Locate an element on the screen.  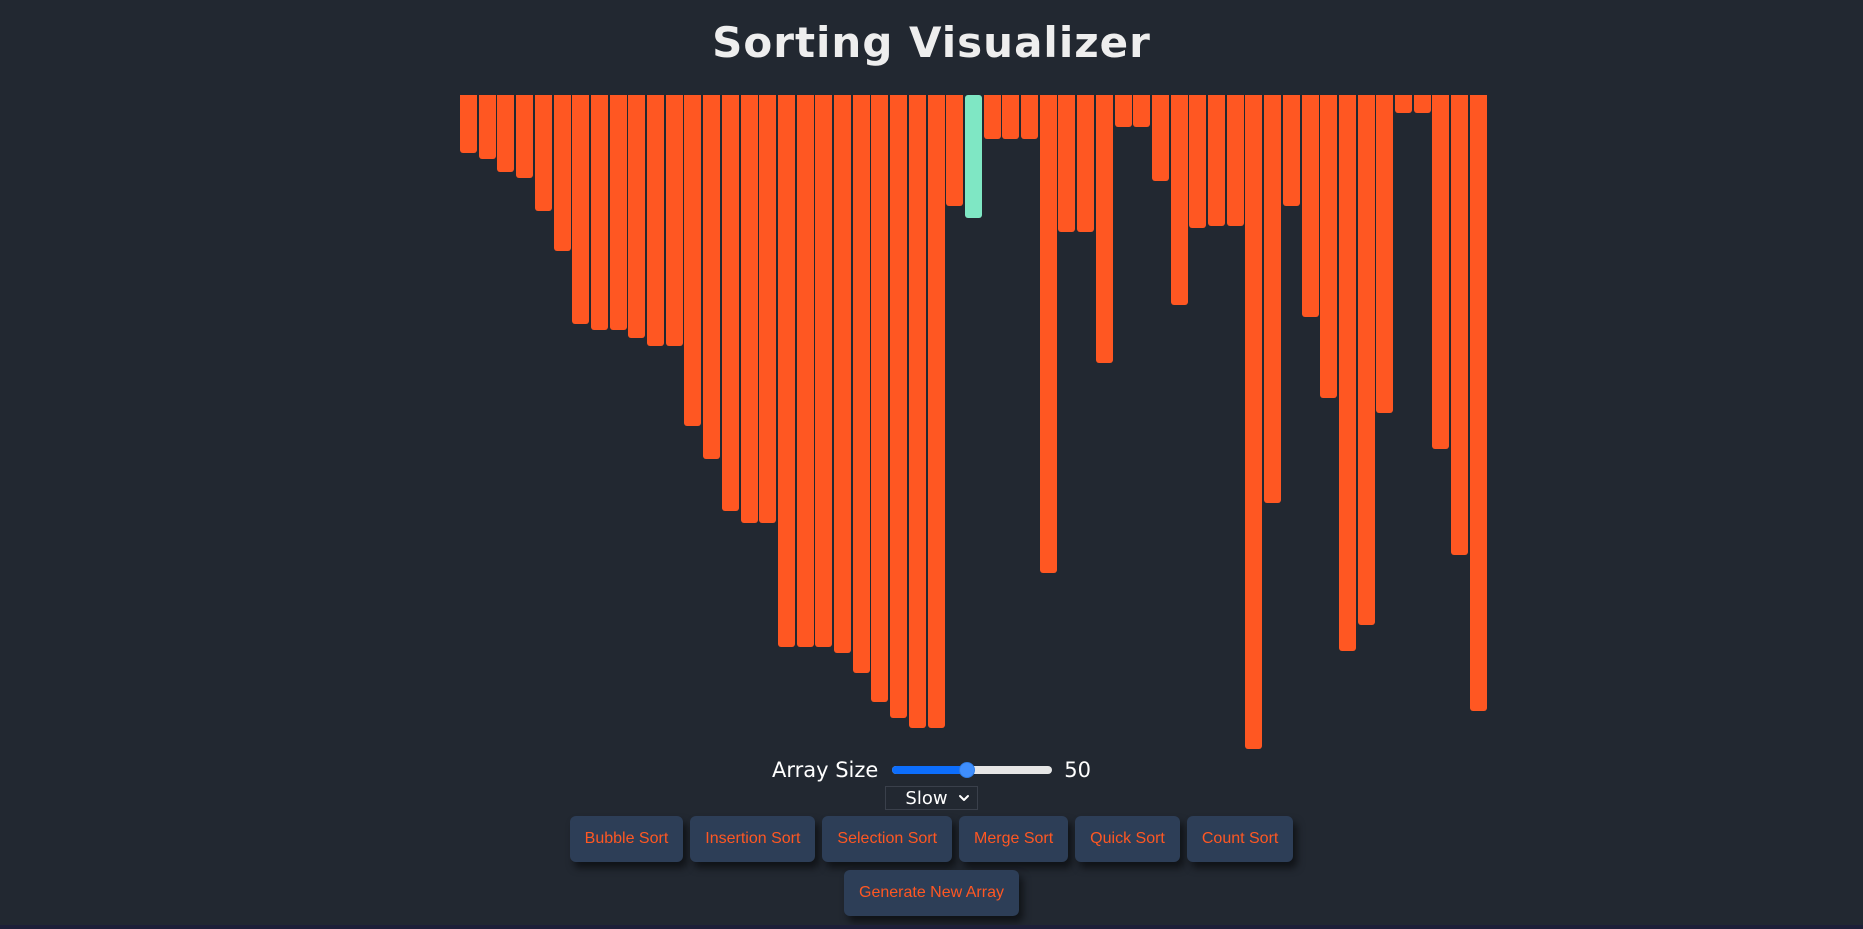
array-size-control: Array Size 50 is located at coordinates (931, 770).